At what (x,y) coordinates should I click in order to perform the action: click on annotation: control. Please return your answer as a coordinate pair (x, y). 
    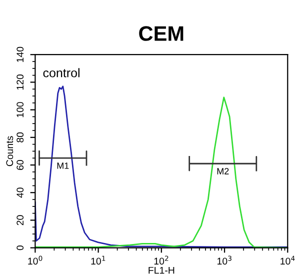
    Looking at the image, I should click on (61, 73).